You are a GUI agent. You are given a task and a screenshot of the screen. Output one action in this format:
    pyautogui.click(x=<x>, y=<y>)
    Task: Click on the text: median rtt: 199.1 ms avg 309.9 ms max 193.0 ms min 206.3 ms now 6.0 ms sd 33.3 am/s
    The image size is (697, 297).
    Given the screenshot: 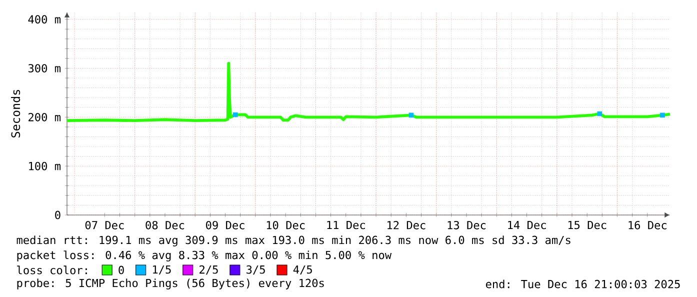 What is the action you would take?
    pyautogui.click(x=293, y=241)
    